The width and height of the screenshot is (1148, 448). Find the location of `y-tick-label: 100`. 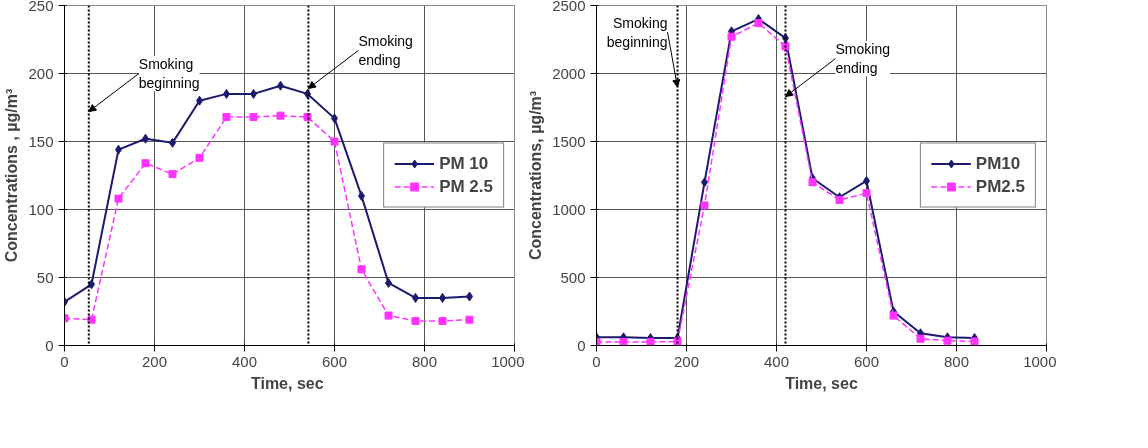

y-tick-label: 100 is located at coordinates (41, 209).